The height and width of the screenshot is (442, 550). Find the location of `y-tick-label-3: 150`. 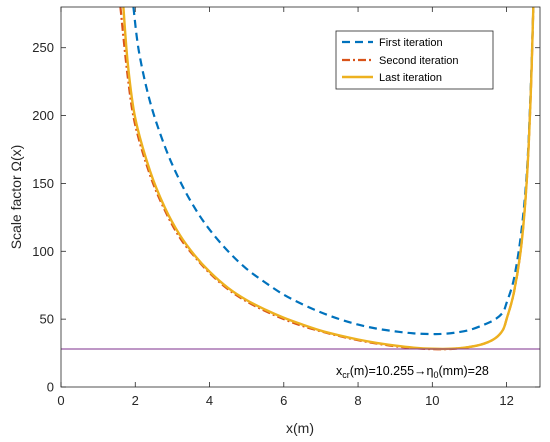

y-tick-label-3: 150 is located at coordinates (43, 183).